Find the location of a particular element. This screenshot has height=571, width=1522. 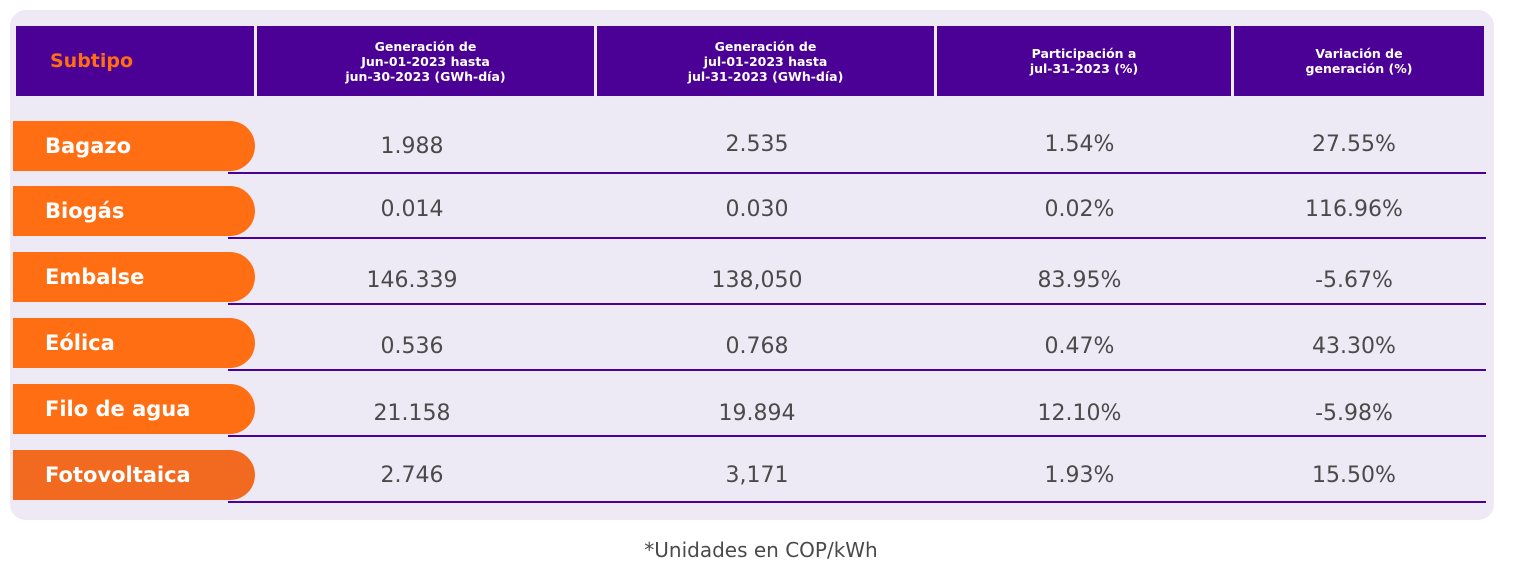

cell-generacion-jul: 19.894 is located at coordinates (757, 413).